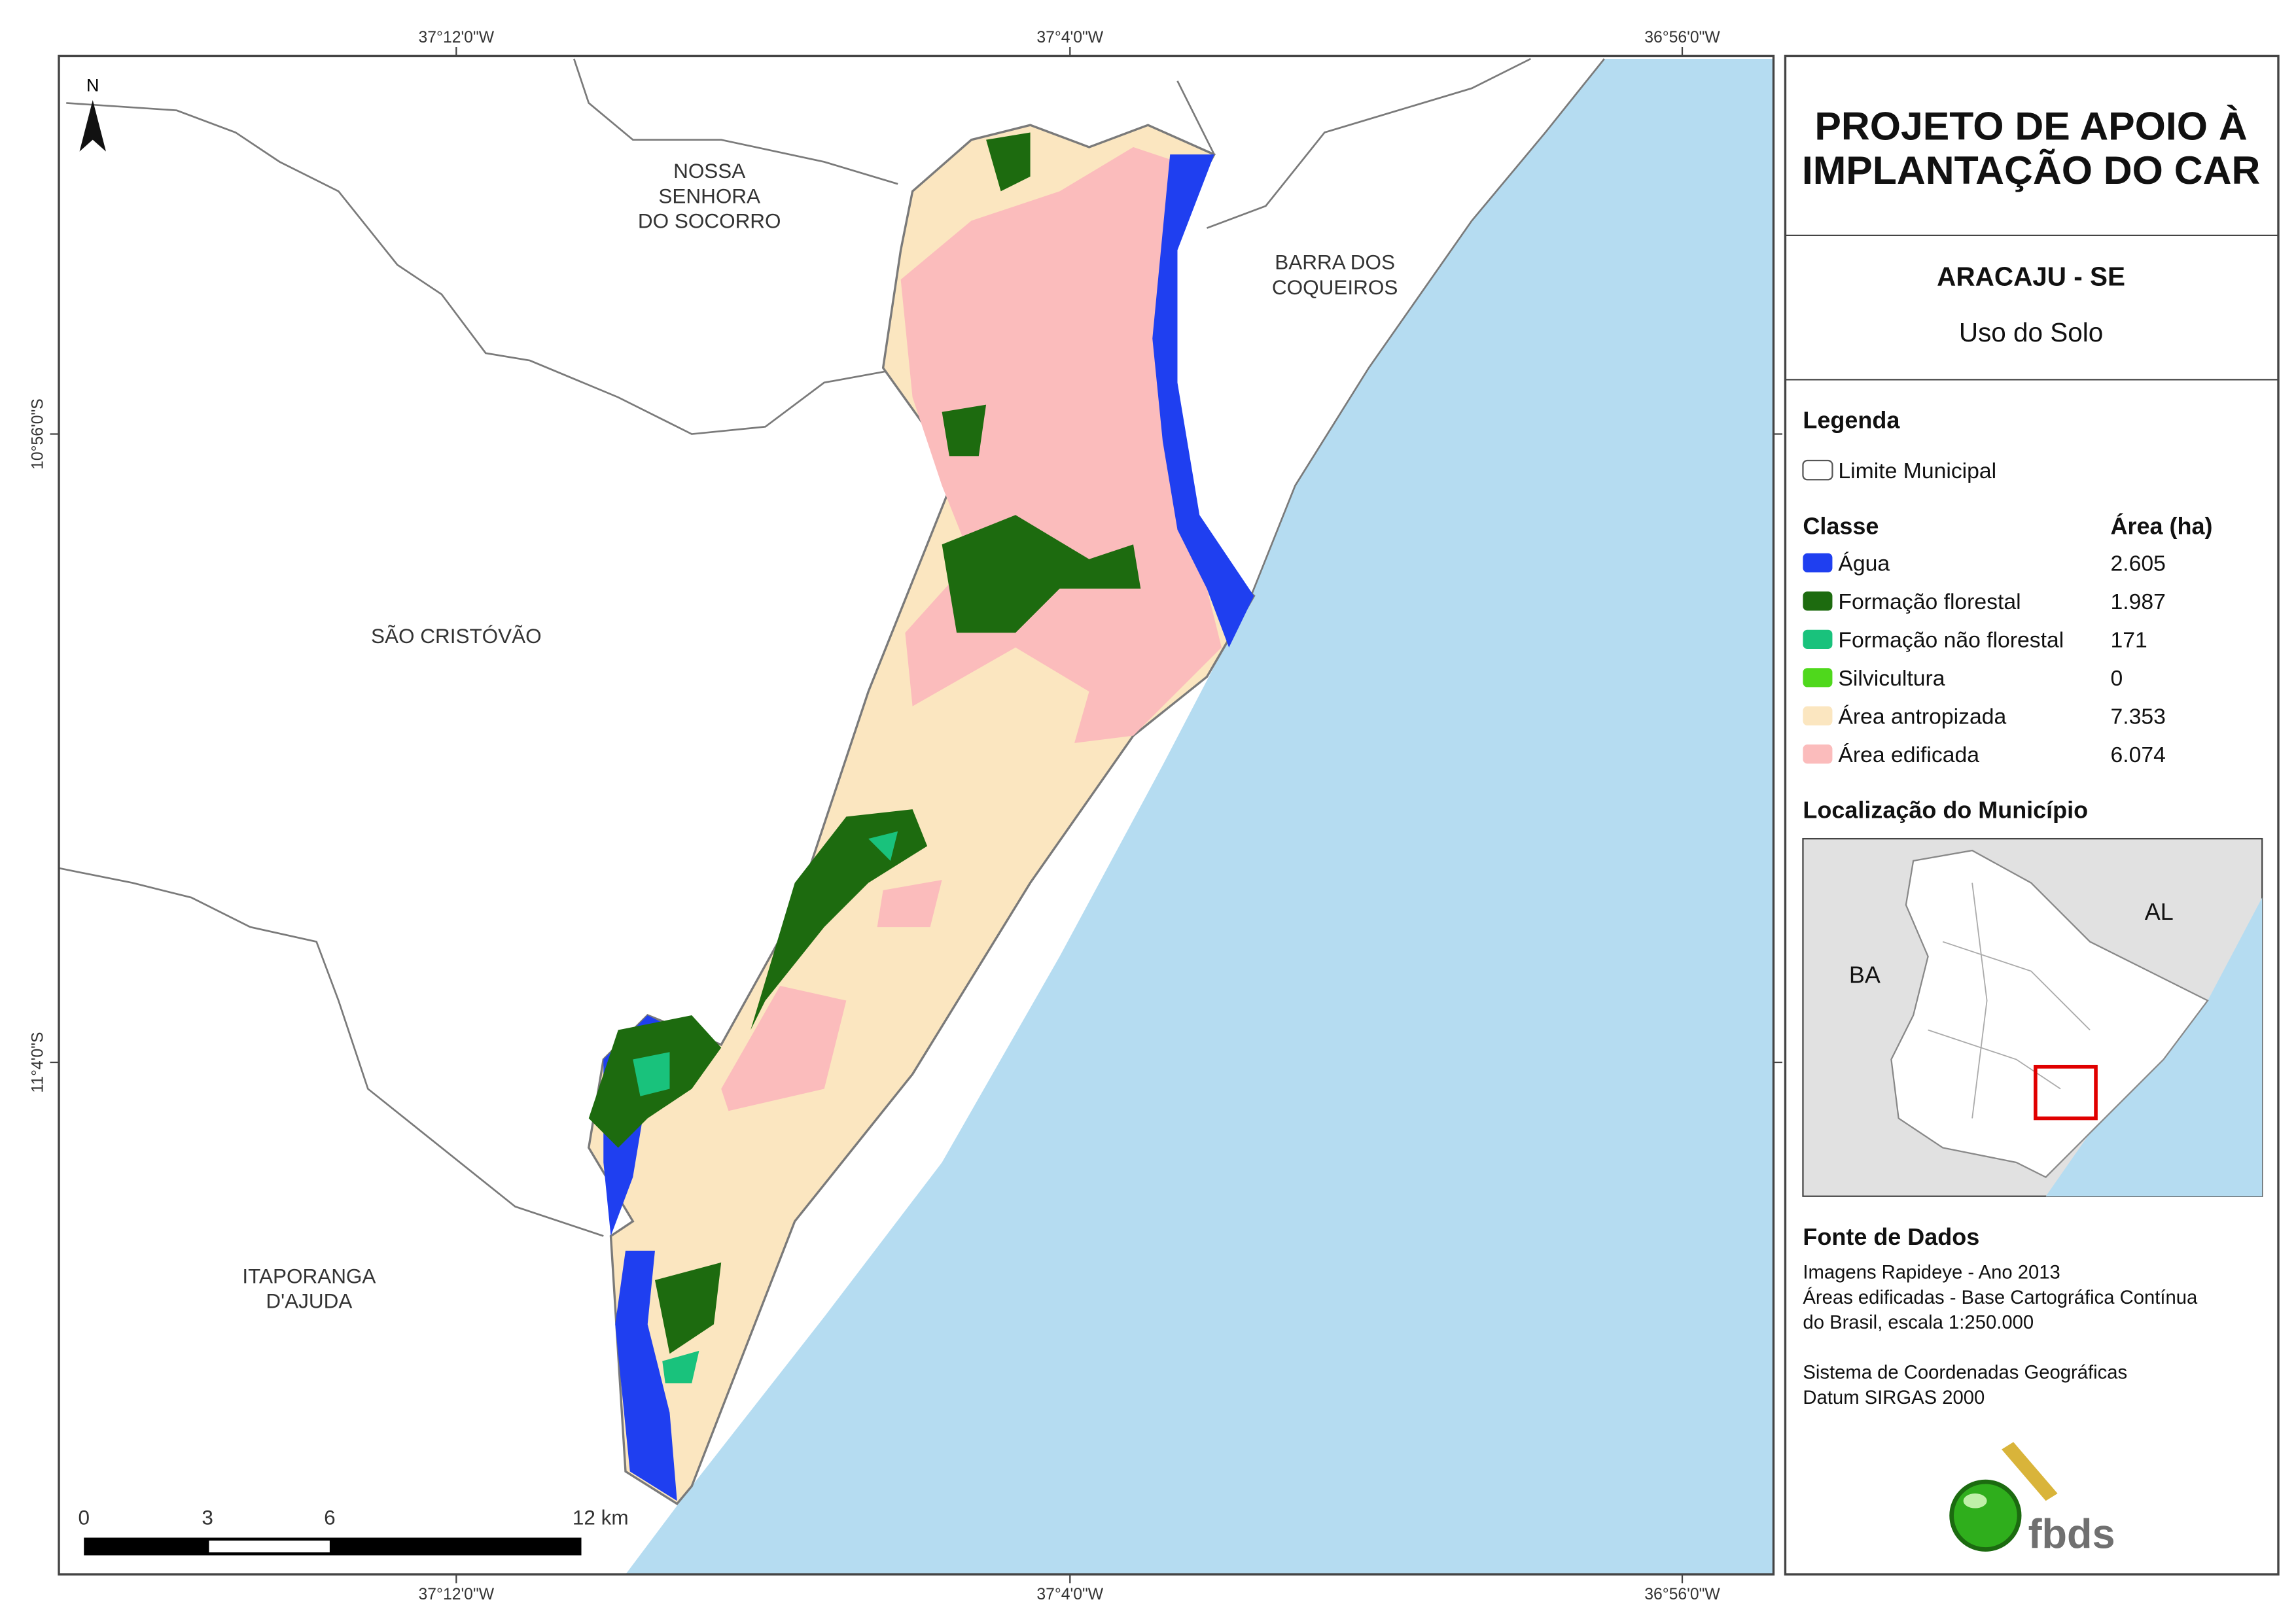  I want to click on place-name: NOSSA, so click(709, 171).